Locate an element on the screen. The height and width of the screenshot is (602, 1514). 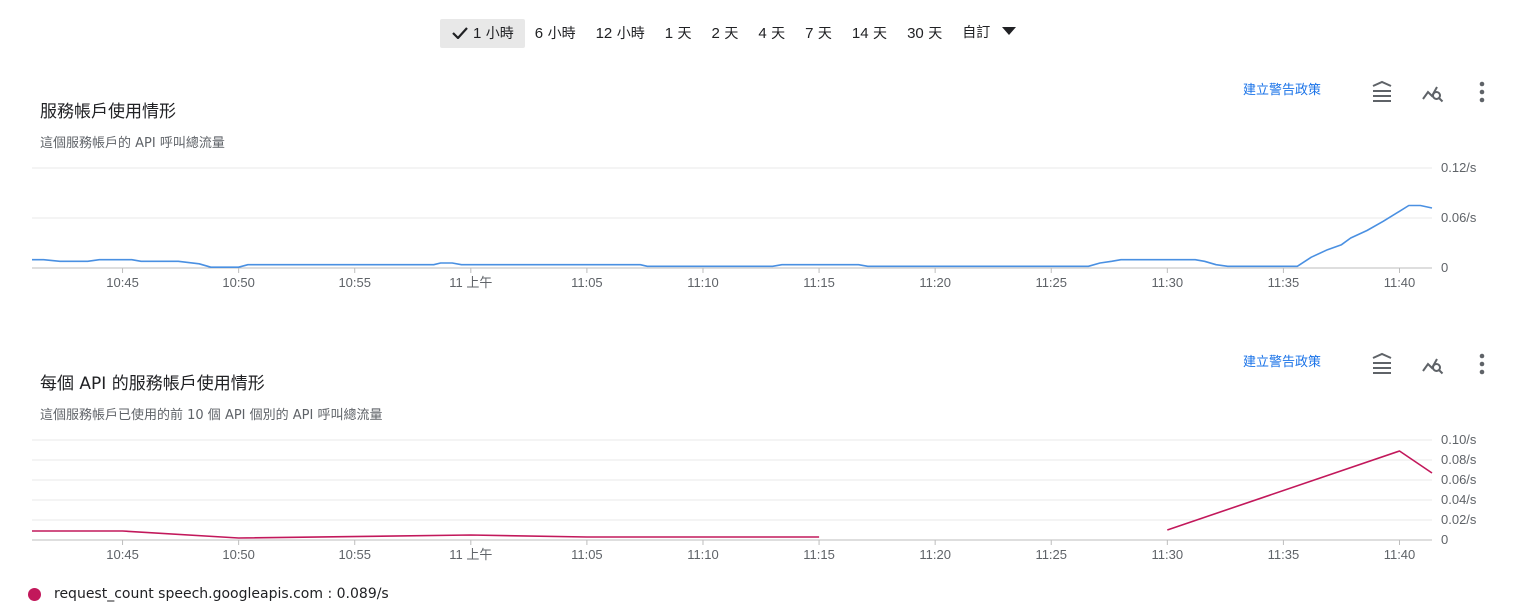
time-range-option-1-hour: 1 小時 is located at coordinates (482, 33).